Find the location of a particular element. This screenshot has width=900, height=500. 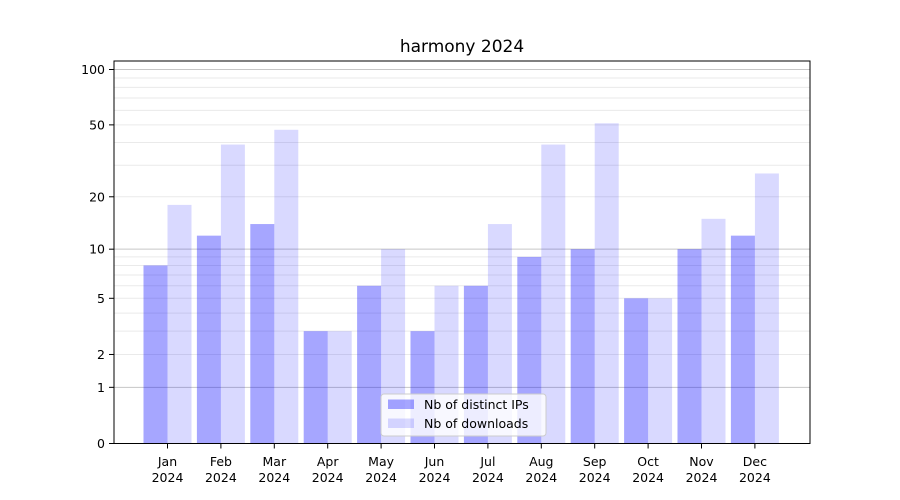

x-tick-label-month: Nov is located at coordinates (701, 461).